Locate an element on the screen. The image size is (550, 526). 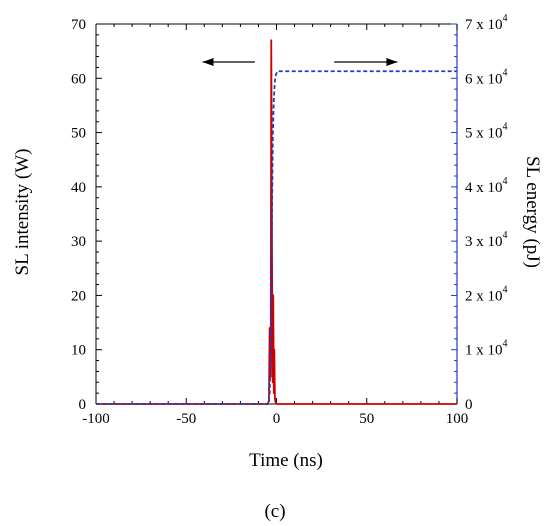
x-axis-label: Time (ns) is located at coordinates (286, 460).